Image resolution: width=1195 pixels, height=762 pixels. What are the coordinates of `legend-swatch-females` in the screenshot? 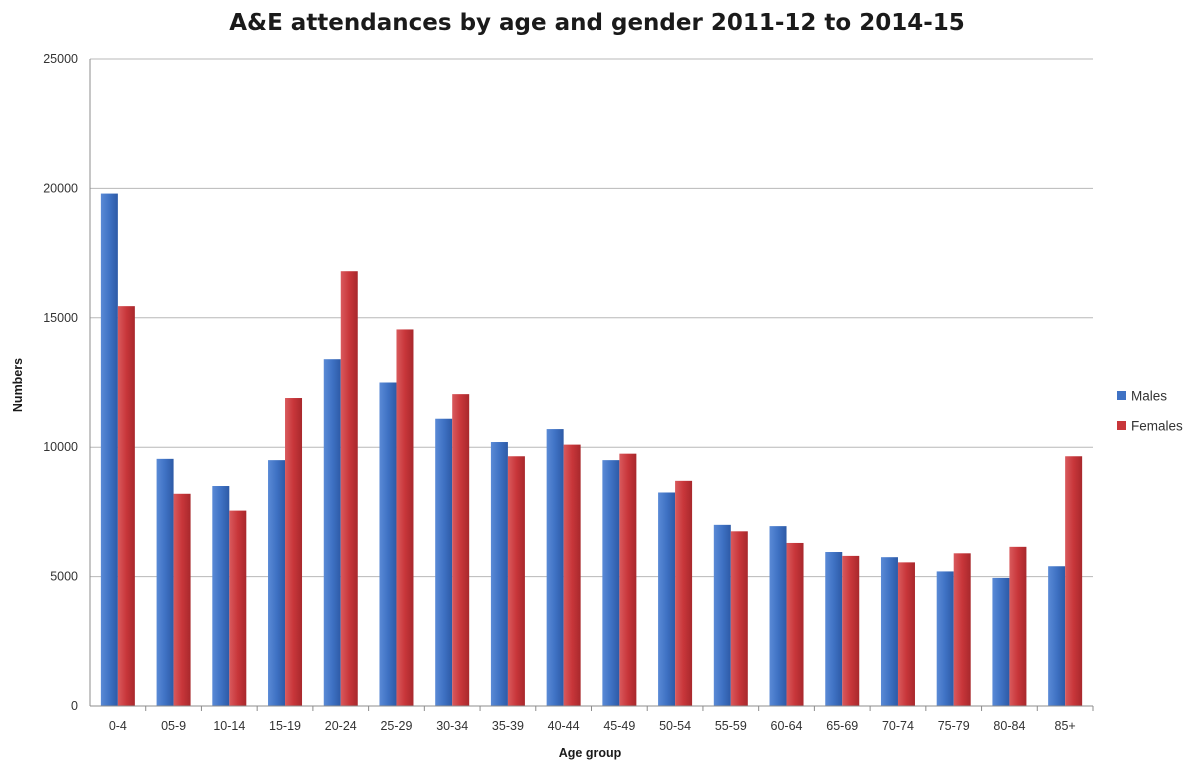 It's located at (1121, 425).